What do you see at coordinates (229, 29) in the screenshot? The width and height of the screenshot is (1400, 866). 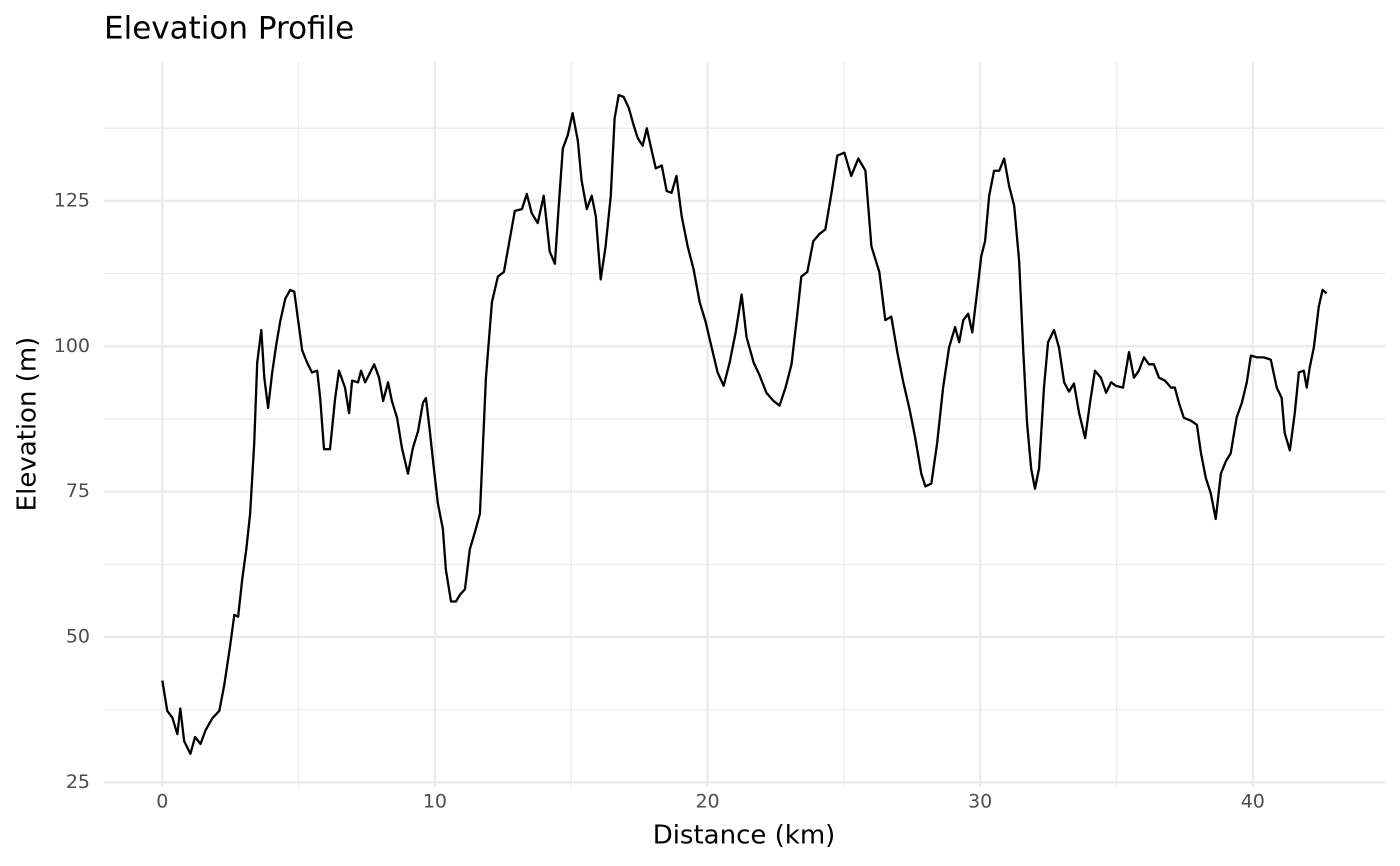 I see `chart-title: Elevation Profile` at bounding box center [229, 29].